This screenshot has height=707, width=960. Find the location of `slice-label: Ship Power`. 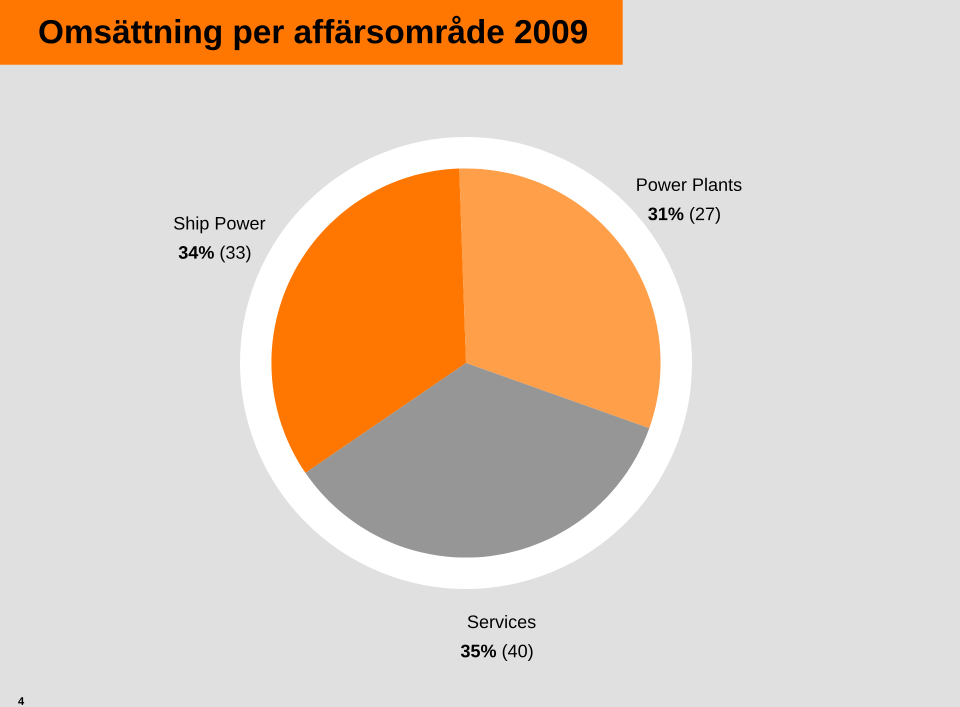

slice-label: Ship Power is located at coordinates (220, 225).